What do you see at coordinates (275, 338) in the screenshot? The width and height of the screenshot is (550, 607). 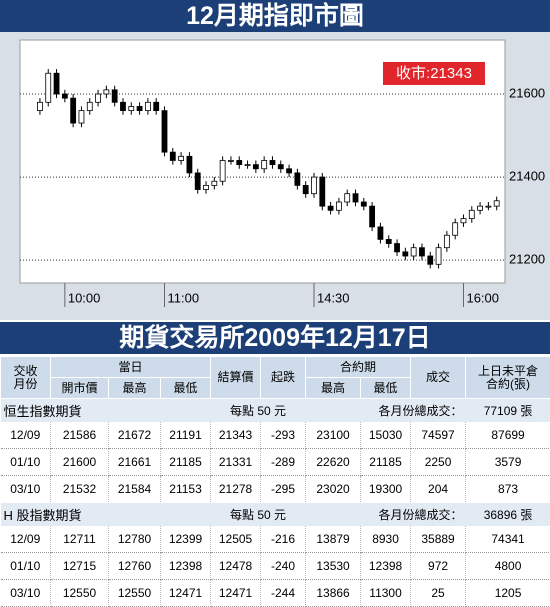 I see `table-title: 期貨交易所2009年12月17日` at bounding box center [275, 338].